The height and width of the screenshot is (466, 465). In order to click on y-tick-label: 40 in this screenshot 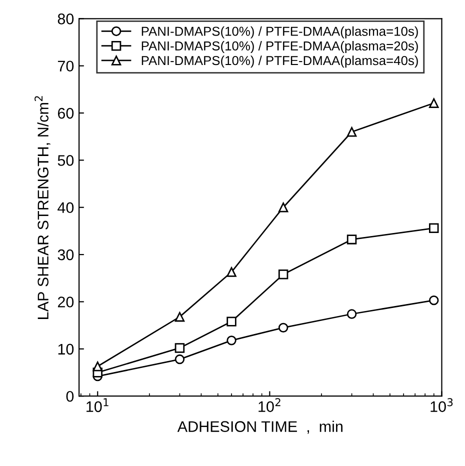, I will do `click(66, 208)`.